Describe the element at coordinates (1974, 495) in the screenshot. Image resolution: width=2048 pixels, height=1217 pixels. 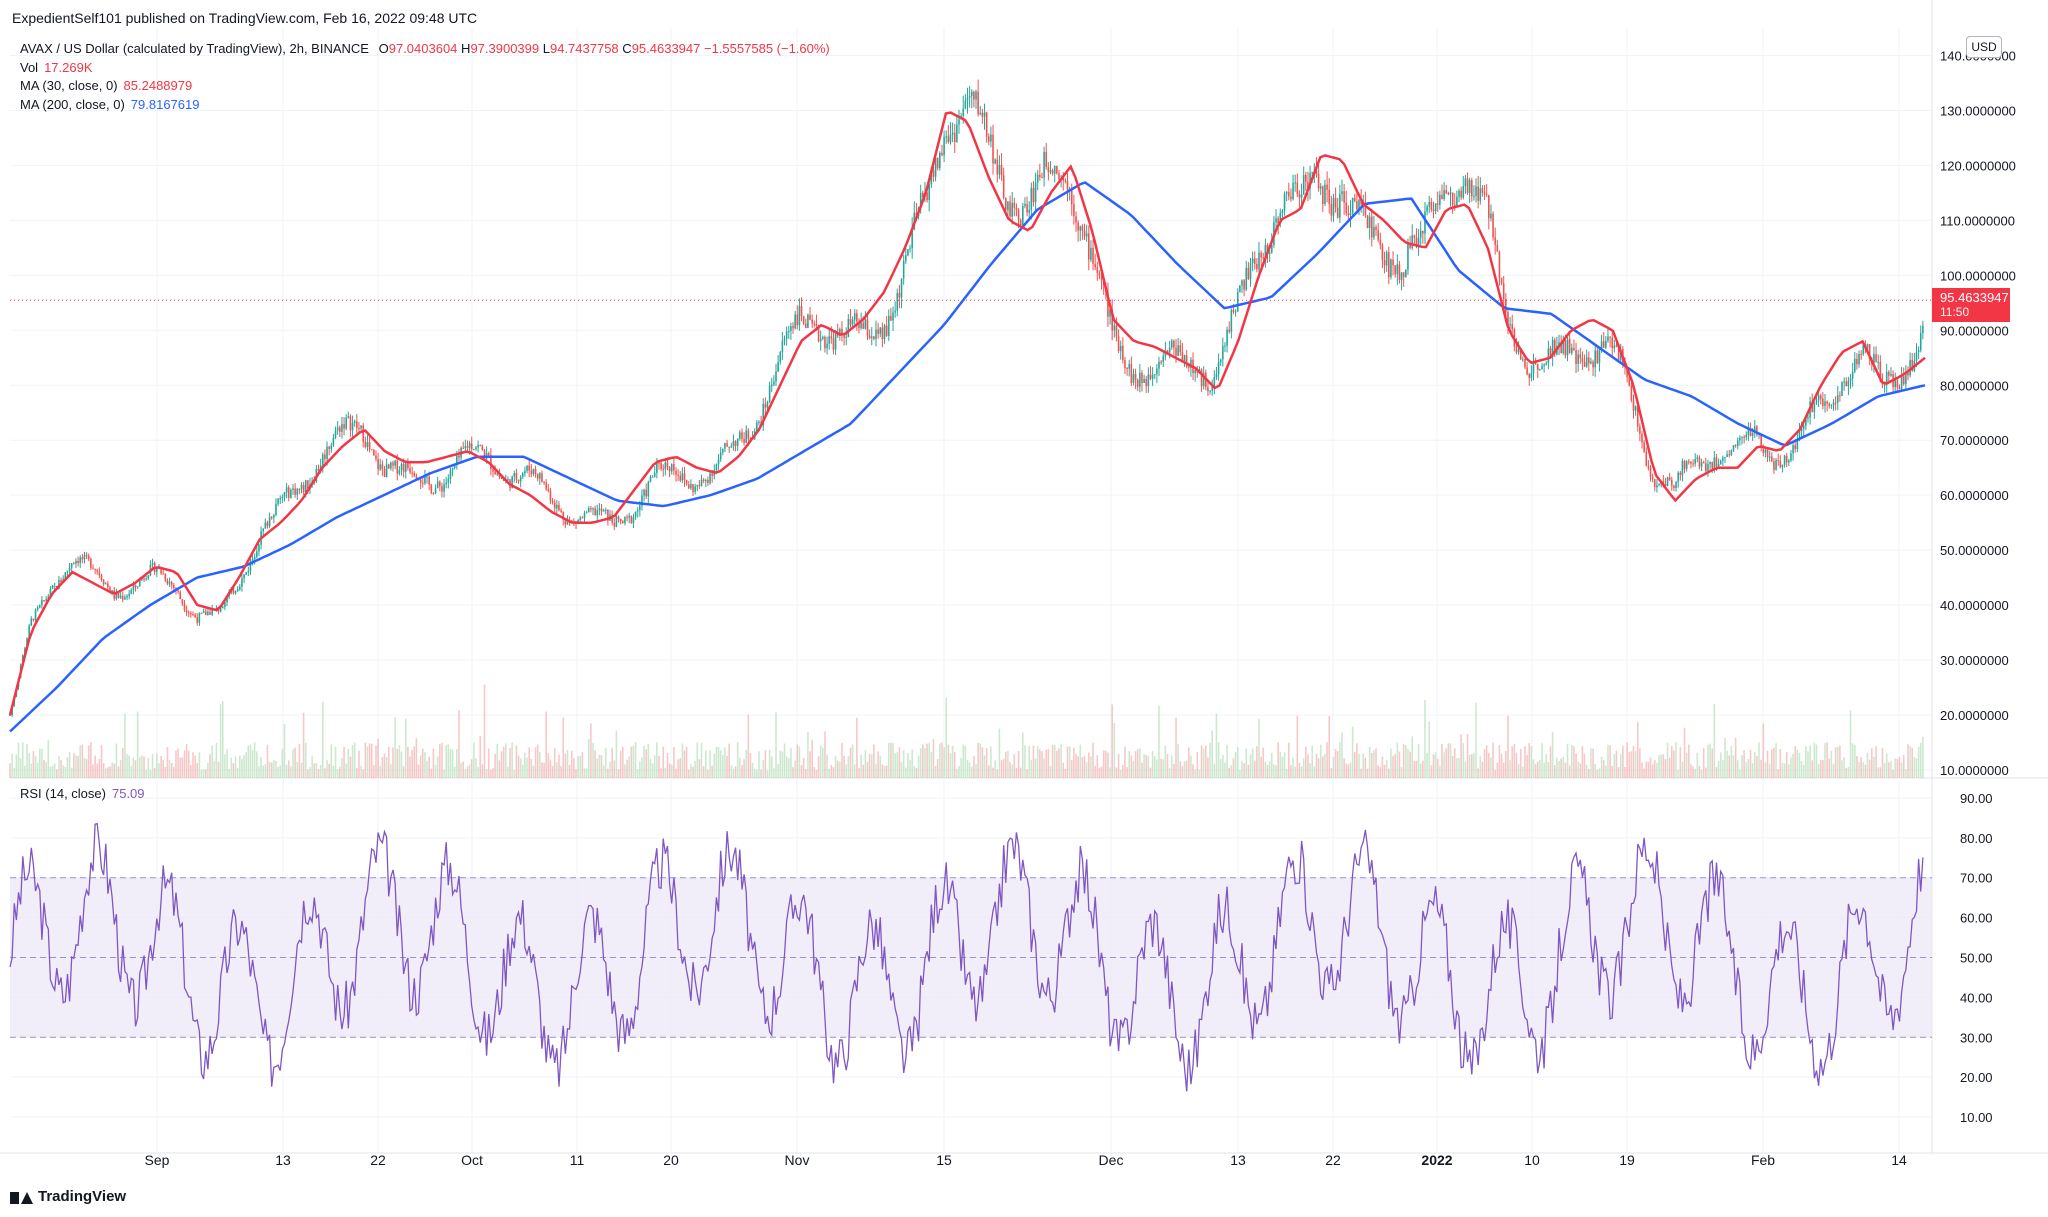
I see `price-tick-label: 60.0000000` at that location.